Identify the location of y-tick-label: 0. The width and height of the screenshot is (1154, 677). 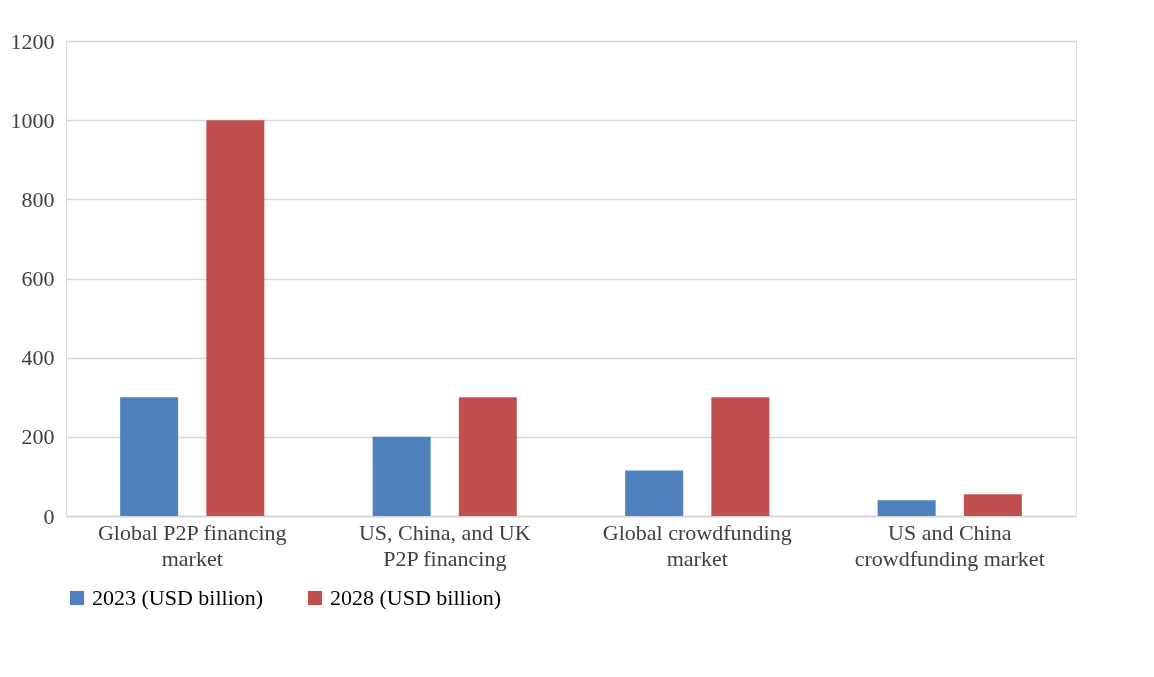
(49, 516).